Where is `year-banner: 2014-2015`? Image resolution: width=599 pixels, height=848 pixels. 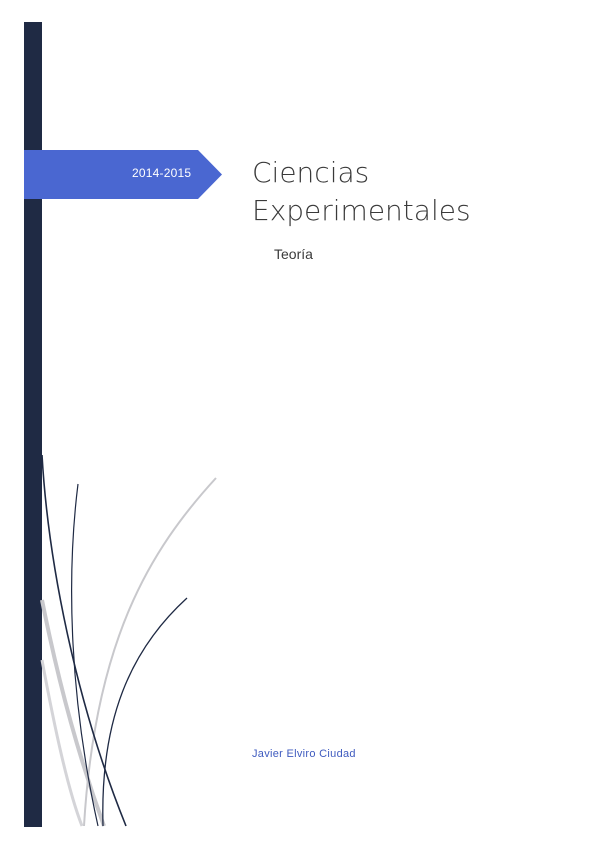 year-banner: 2014-2015 is located at coordinates (123, 174).